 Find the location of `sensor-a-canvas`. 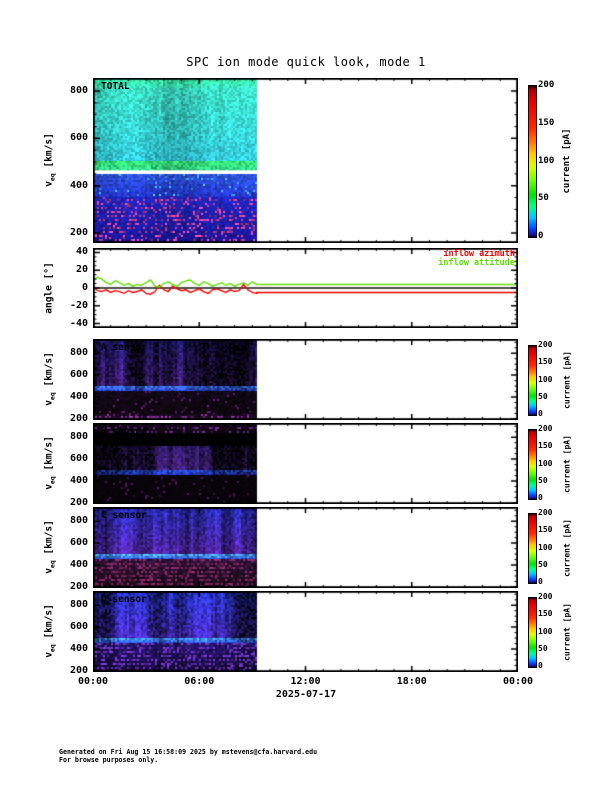

sensor-a-canvas is located at coordinates (305, 379).